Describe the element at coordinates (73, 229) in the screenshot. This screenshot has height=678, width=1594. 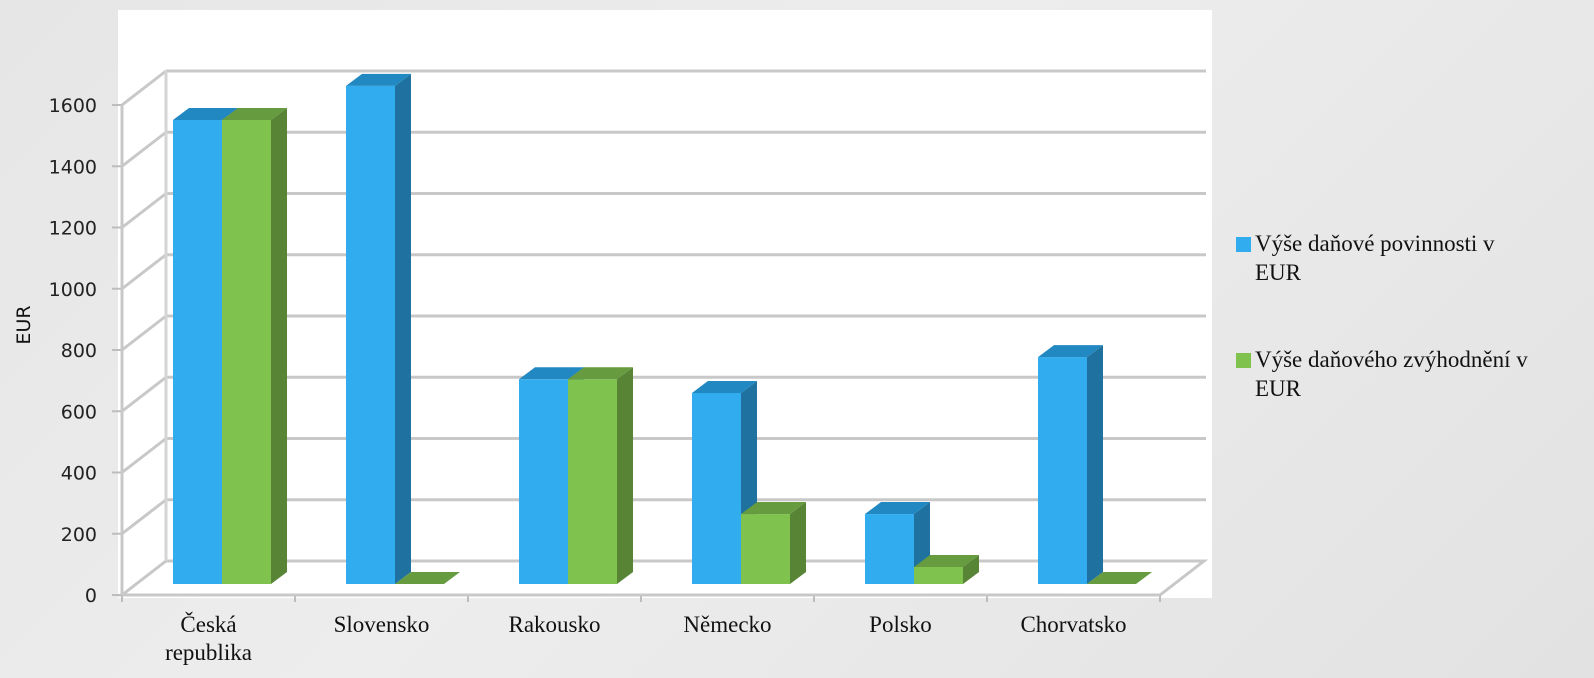
I see `y-tick-label: 1200` at that location.